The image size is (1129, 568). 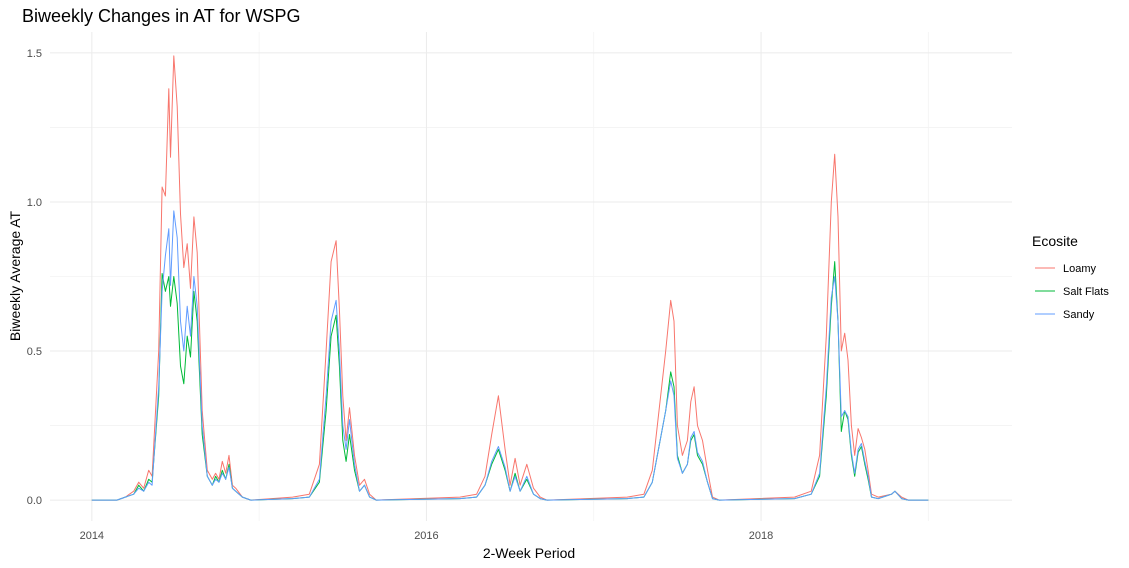 What do you see at coordinates (1055, 241) in the screenshot?
I see `legend-title: Ecosite` at bounding box center [1055, 241].